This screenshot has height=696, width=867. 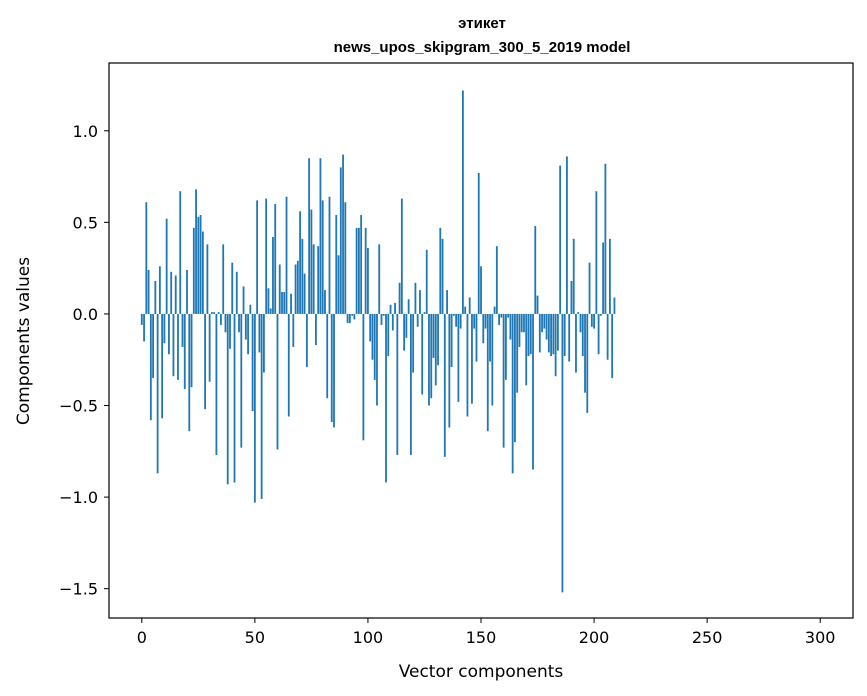 What do you see at coordinates (78, 589) in the screenshot?
I see `y-tick-label: −1.5` at bounding box center [78, 589].